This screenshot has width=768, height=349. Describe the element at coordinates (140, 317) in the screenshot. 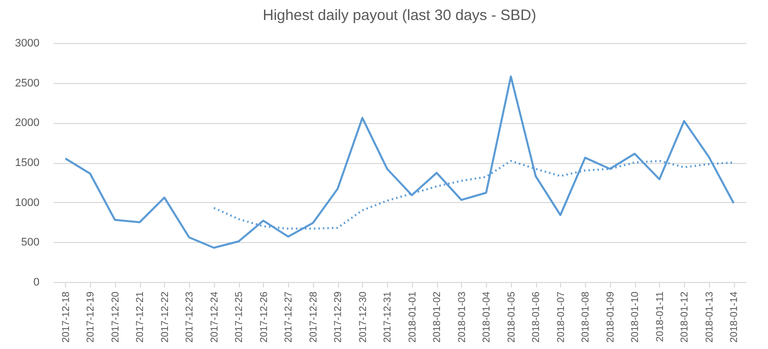

I see `x-tick-label: 2017-12-21` at that location.